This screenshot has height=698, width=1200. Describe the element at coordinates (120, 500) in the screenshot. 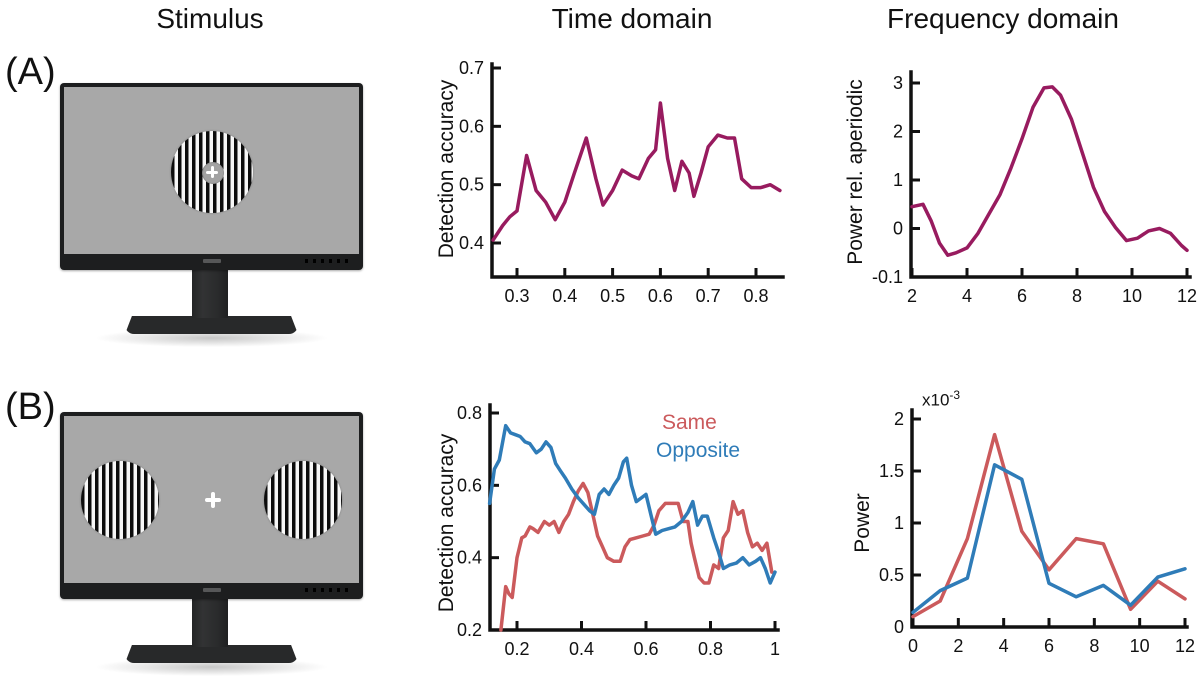

I see `grating-patch-left` at that location.